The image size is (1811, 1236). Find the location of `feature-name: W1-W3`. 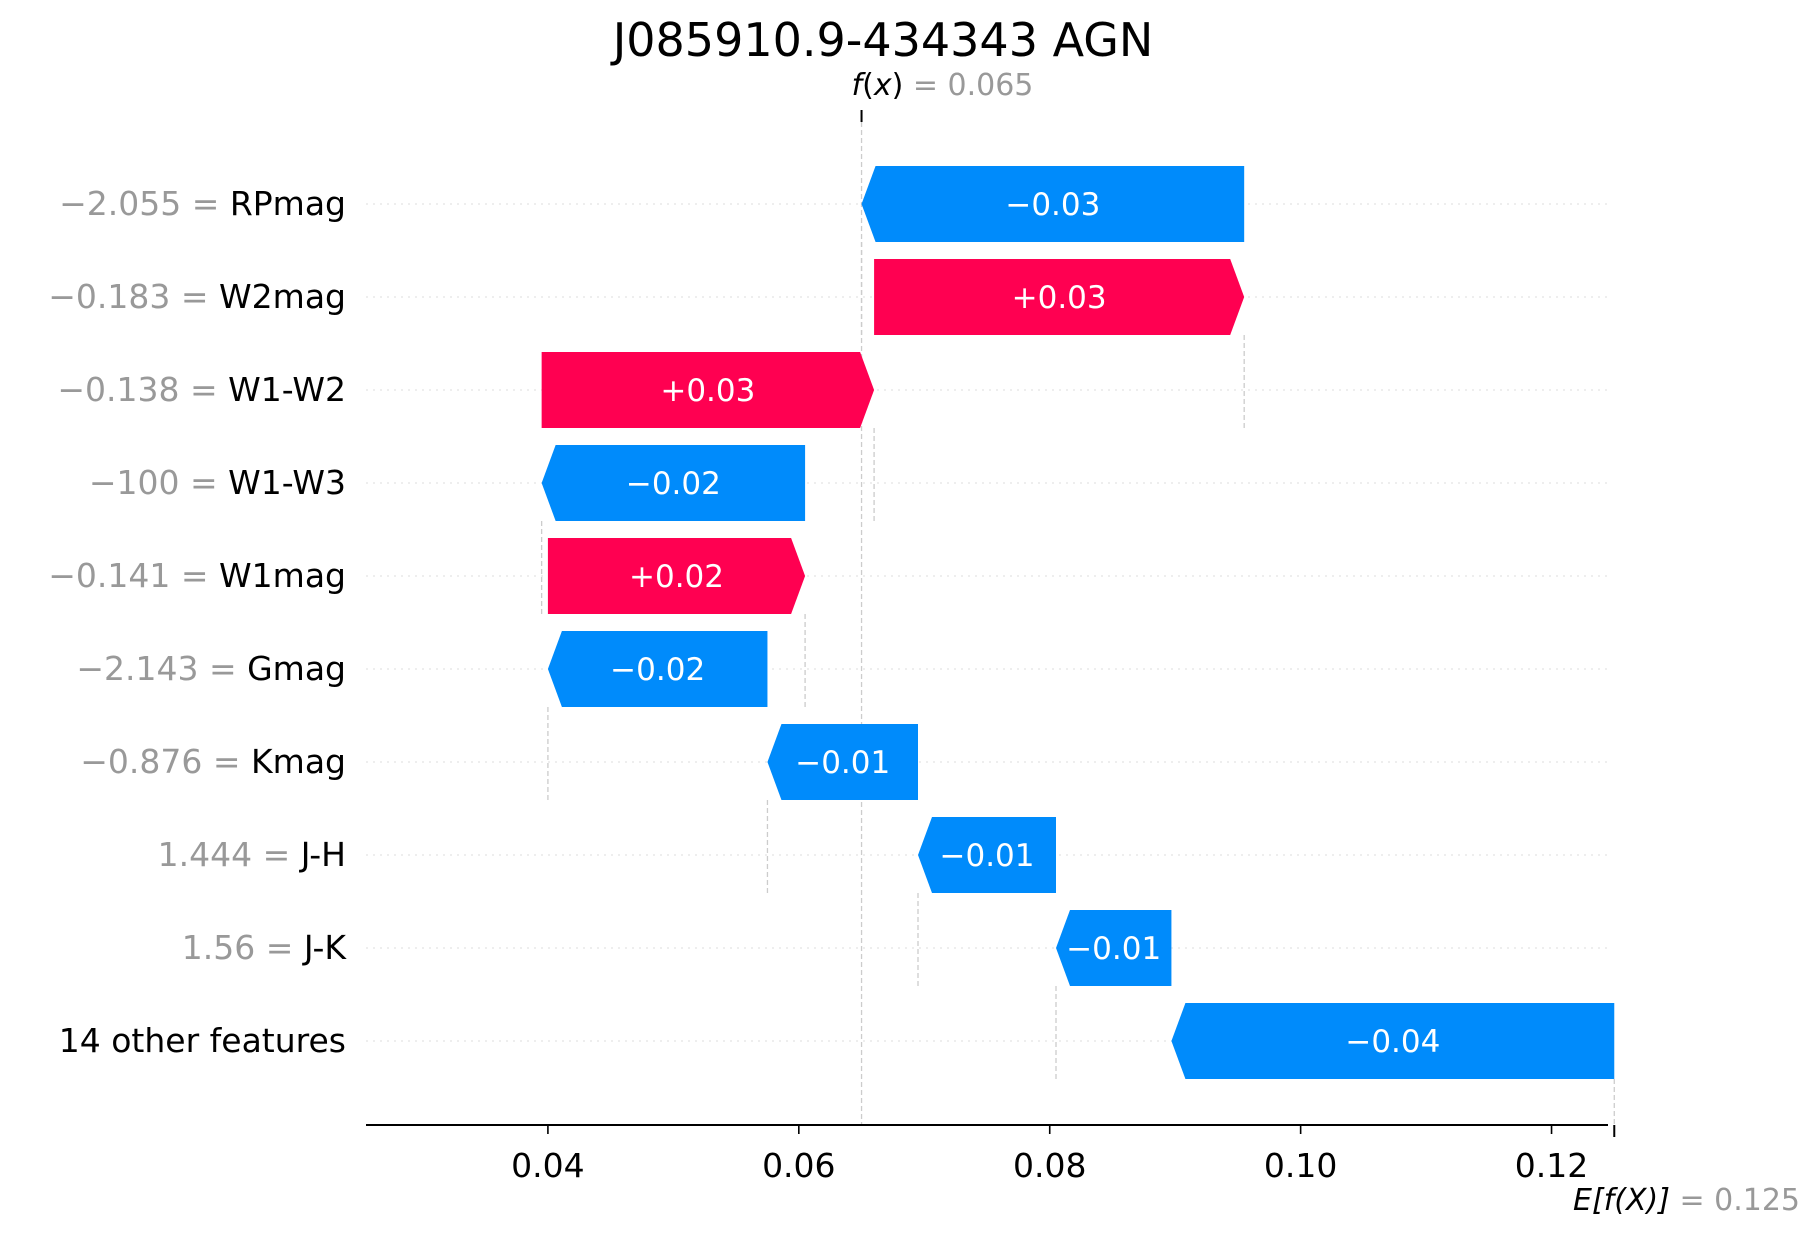

feature-name: W1-W3 is located at coordinates (287, 482).